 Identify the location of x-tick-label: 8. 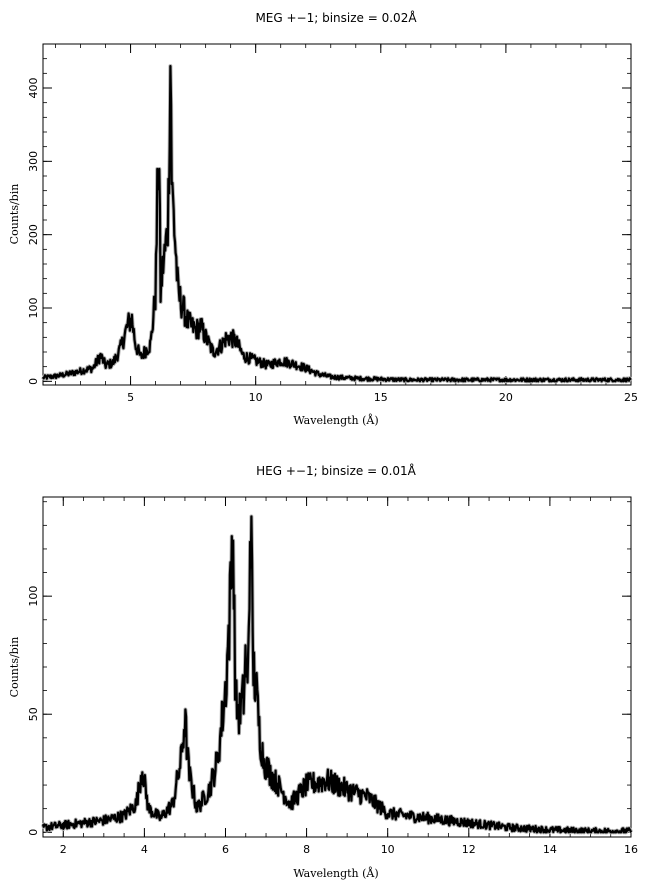
(306, 849).